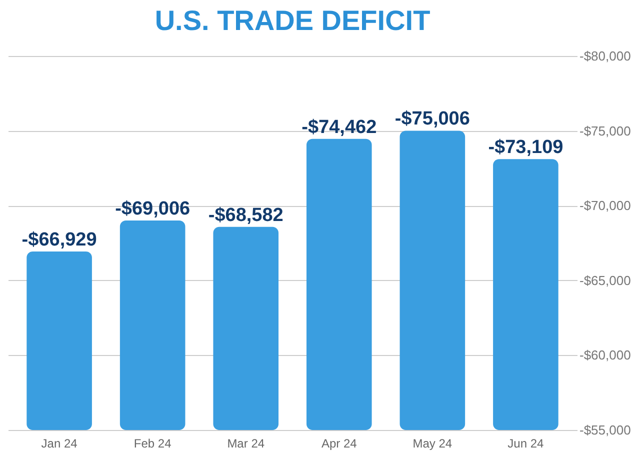  What do you see at coordinates (605, 280) in the screenshot?
I see `y-tick-label: -$65,000` at bounding box center [605, 280].